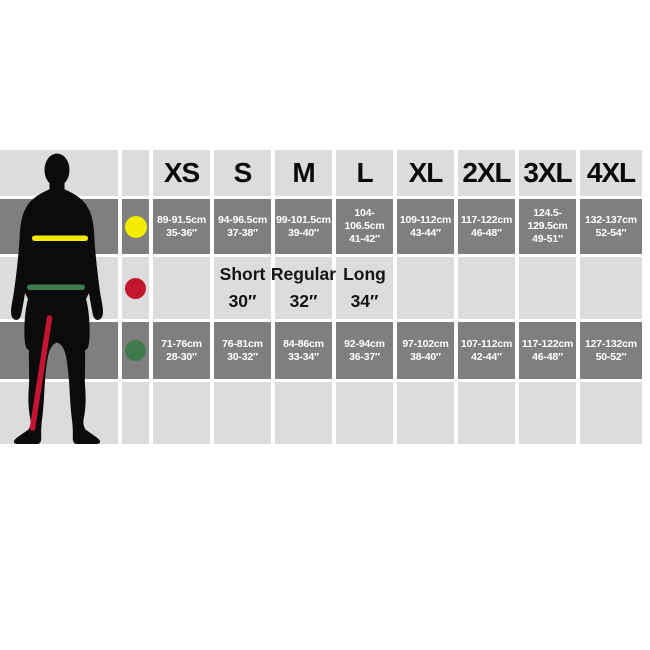  What do you see at coordinates (425, 288) in the screenshot?
I see `leg-cell-xl` at bounding box center [425, 288].